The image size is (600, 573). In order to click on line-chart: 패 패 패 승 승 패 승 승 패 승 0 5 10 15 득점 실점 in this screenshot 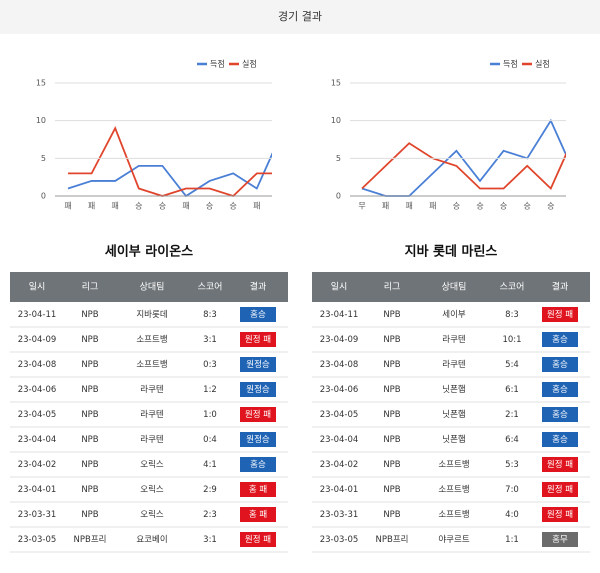, I will do `click(160, 135)`.